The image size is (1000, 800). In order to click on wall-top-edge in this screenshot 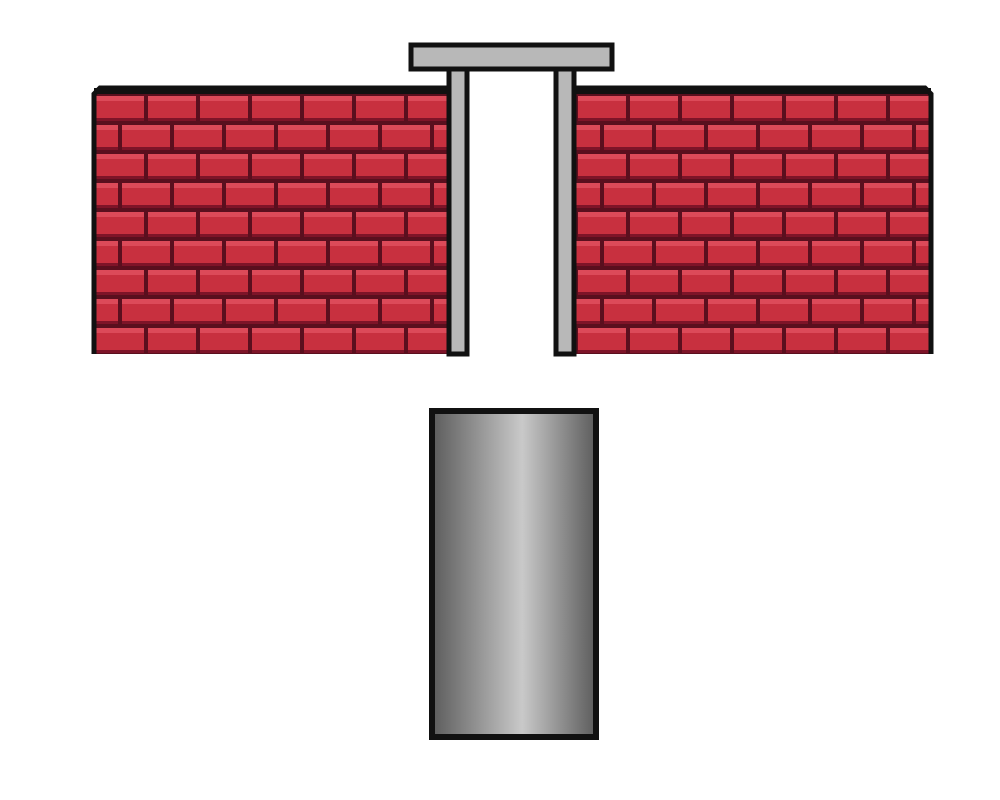, I will do `click(753, 91)`.